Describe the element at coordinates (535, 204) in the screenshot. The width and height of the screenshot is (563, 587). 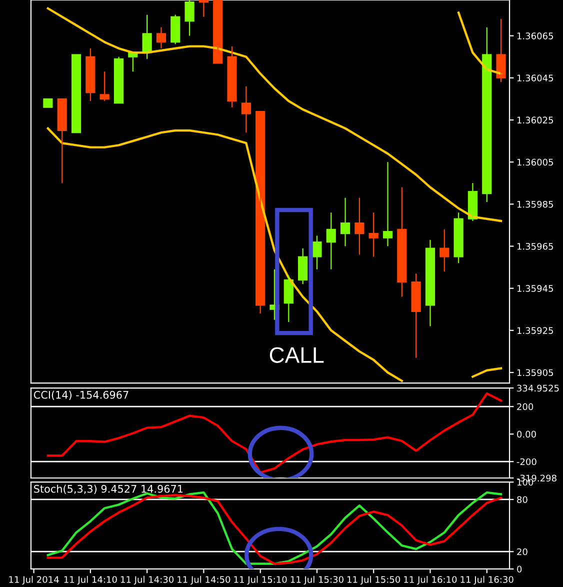
I see `y-tick-label: 1.35985` at that location.